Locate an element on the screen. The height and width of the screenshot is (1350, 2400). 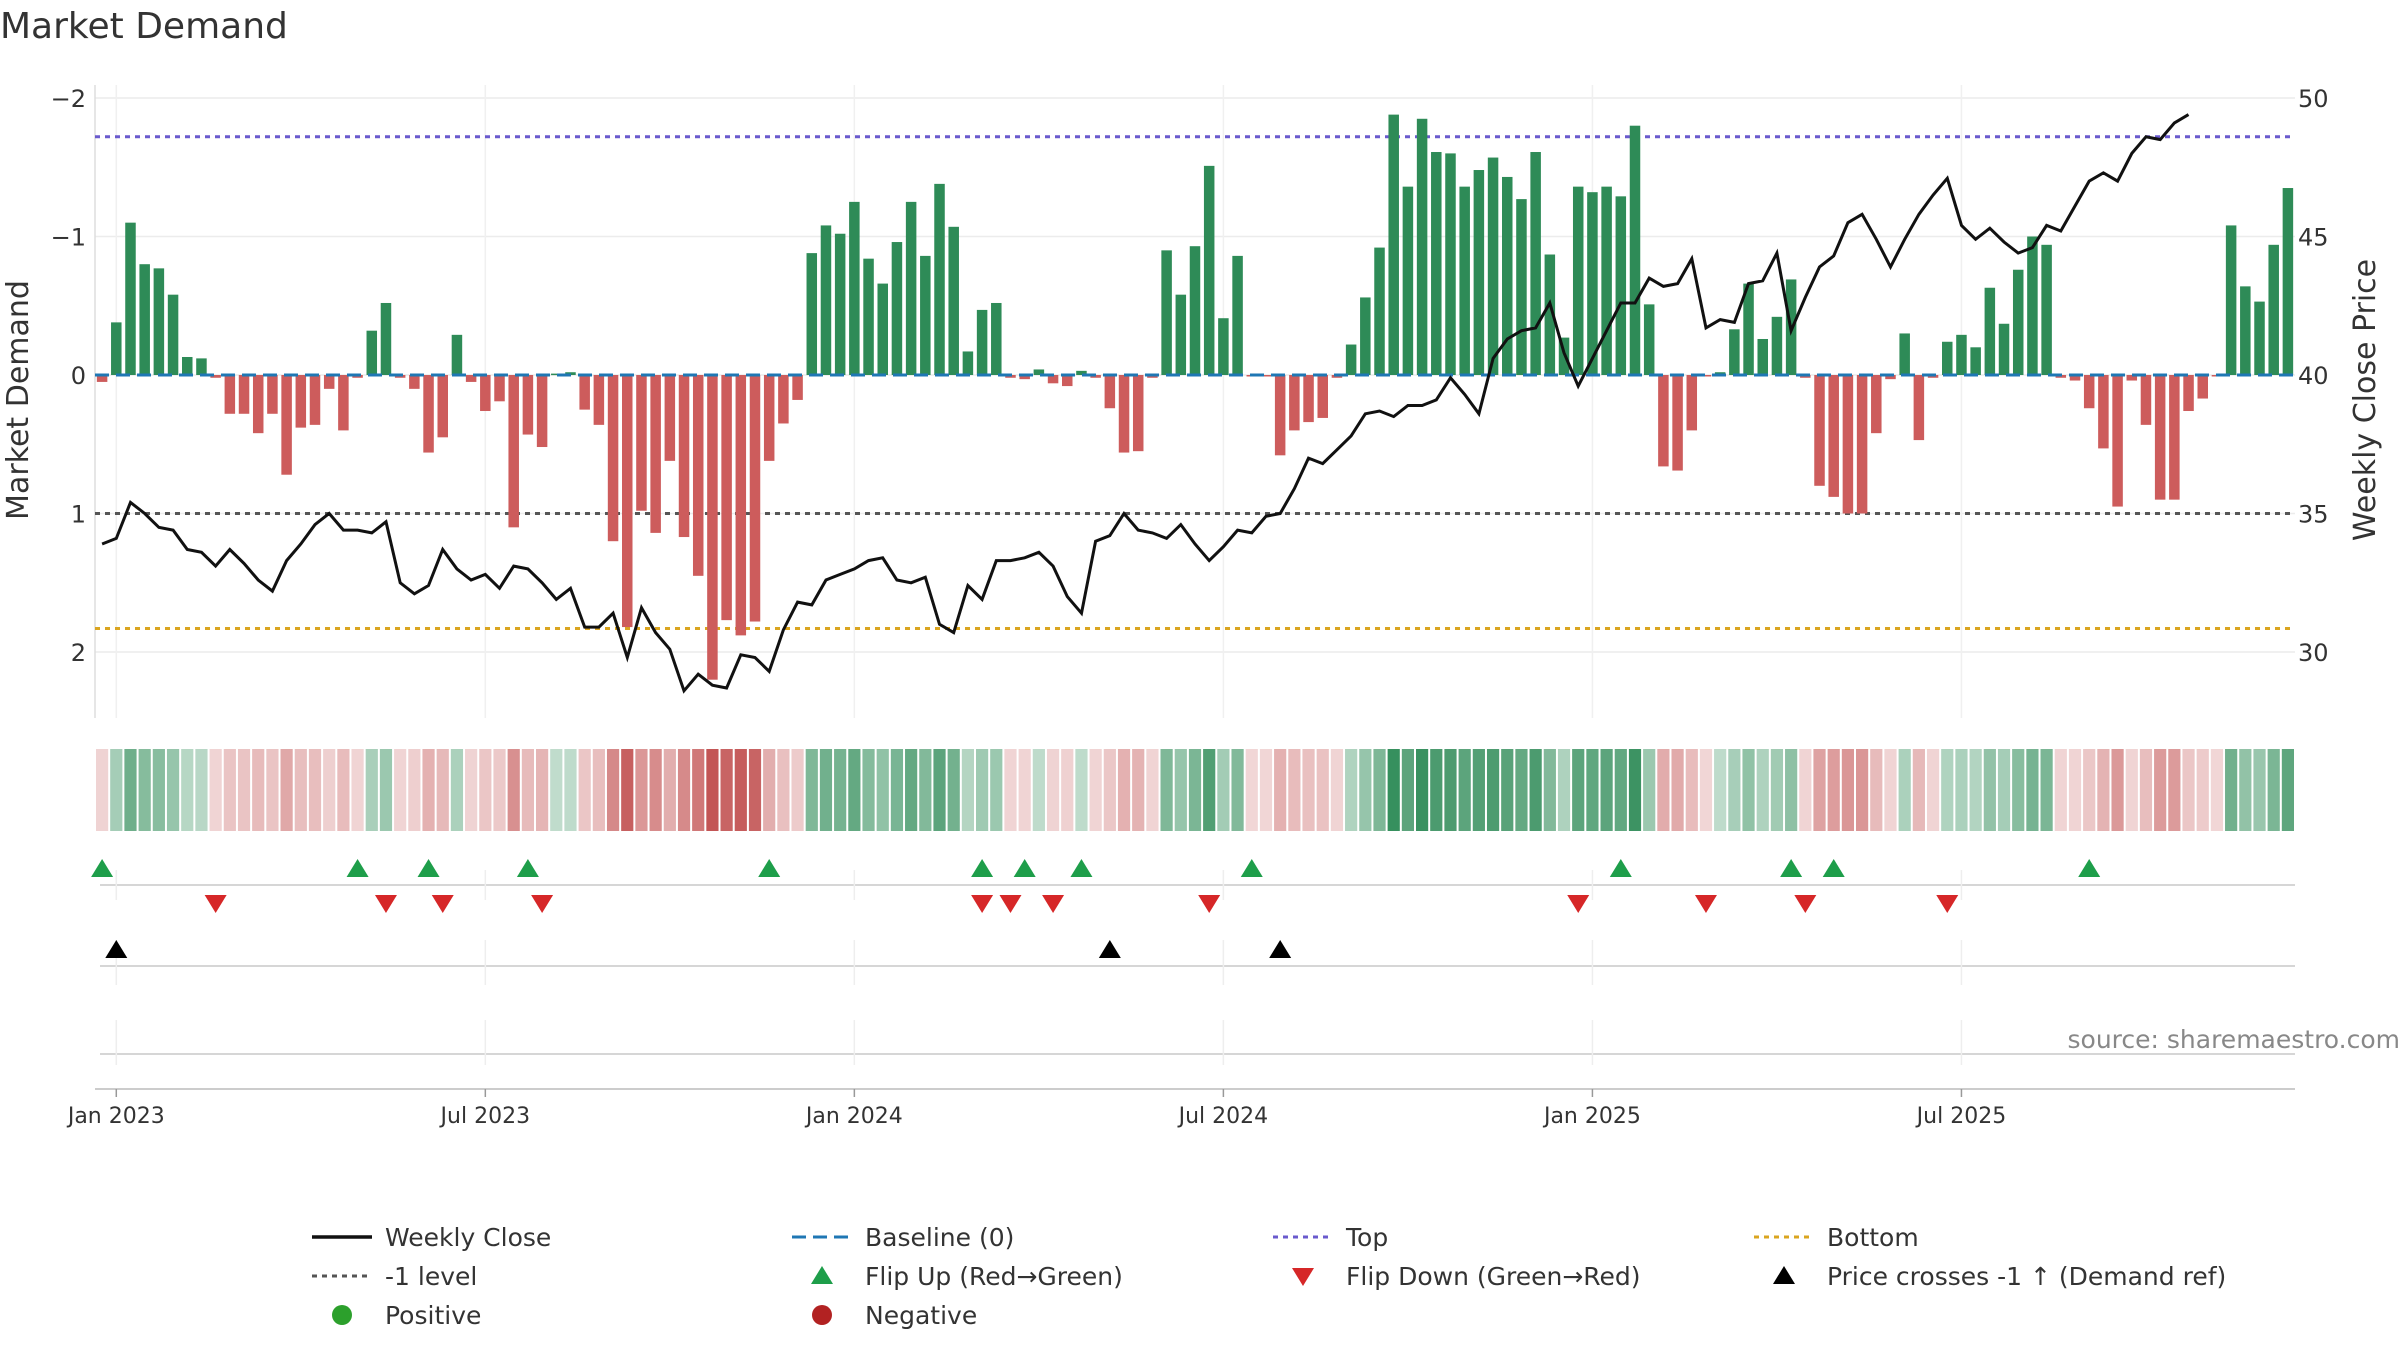
flip-down-marker is located at coordinates (542, 904).